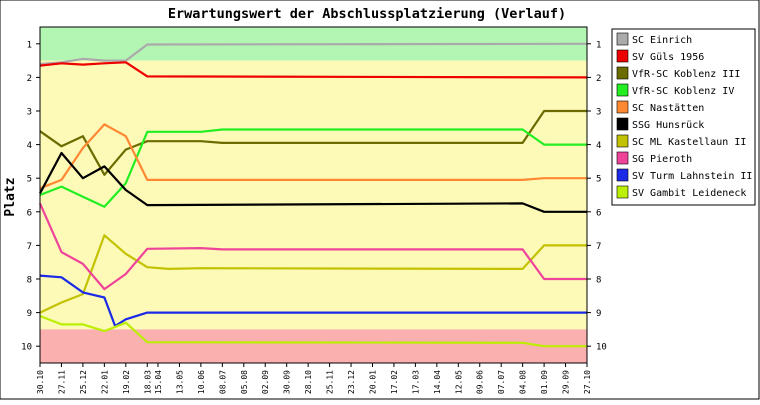 Image resolution: width=760 pixels, height=405 pixels. What do you see at coordinates (29, 45) in the screenshot?
I see `y-tick-label-left: 1` at bounding box center [29, 45].